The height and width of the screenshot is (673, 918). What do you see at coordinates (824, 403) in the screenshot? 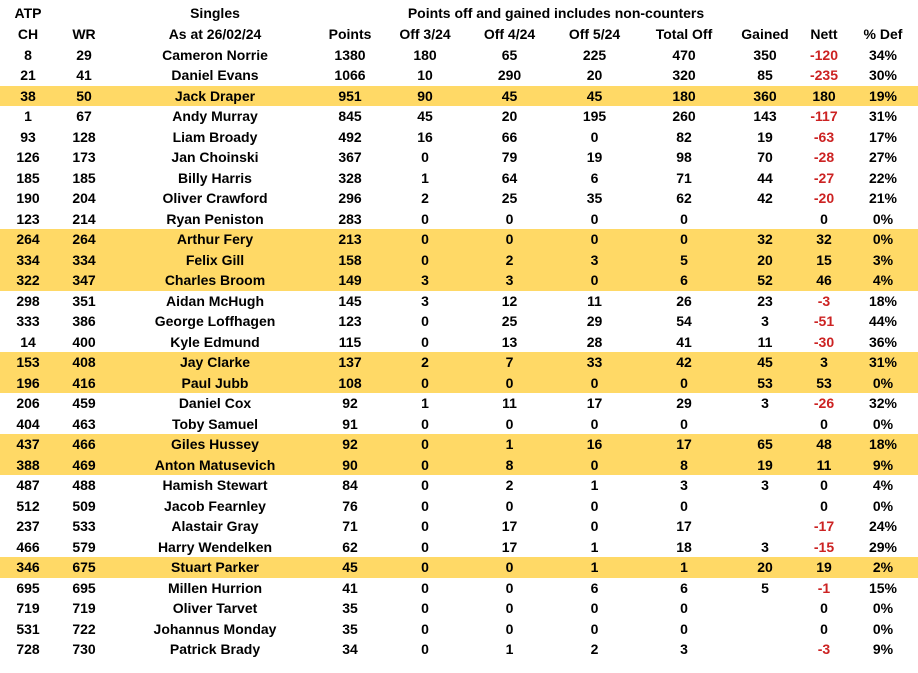
I see `nett-cell: -26` at bounding box center [824, 403].